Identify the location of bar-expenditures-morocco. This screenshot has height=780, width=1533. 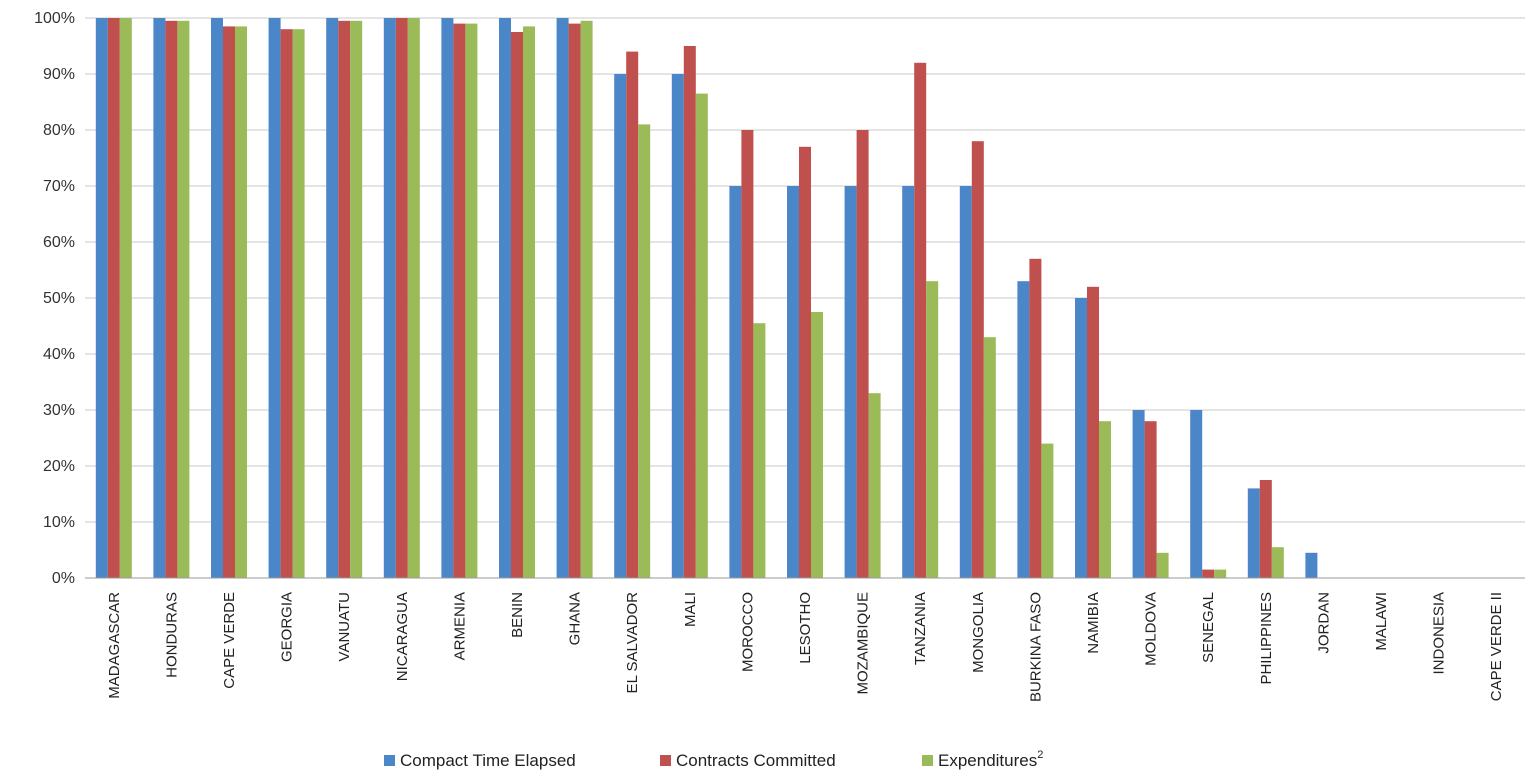
(759, 450).